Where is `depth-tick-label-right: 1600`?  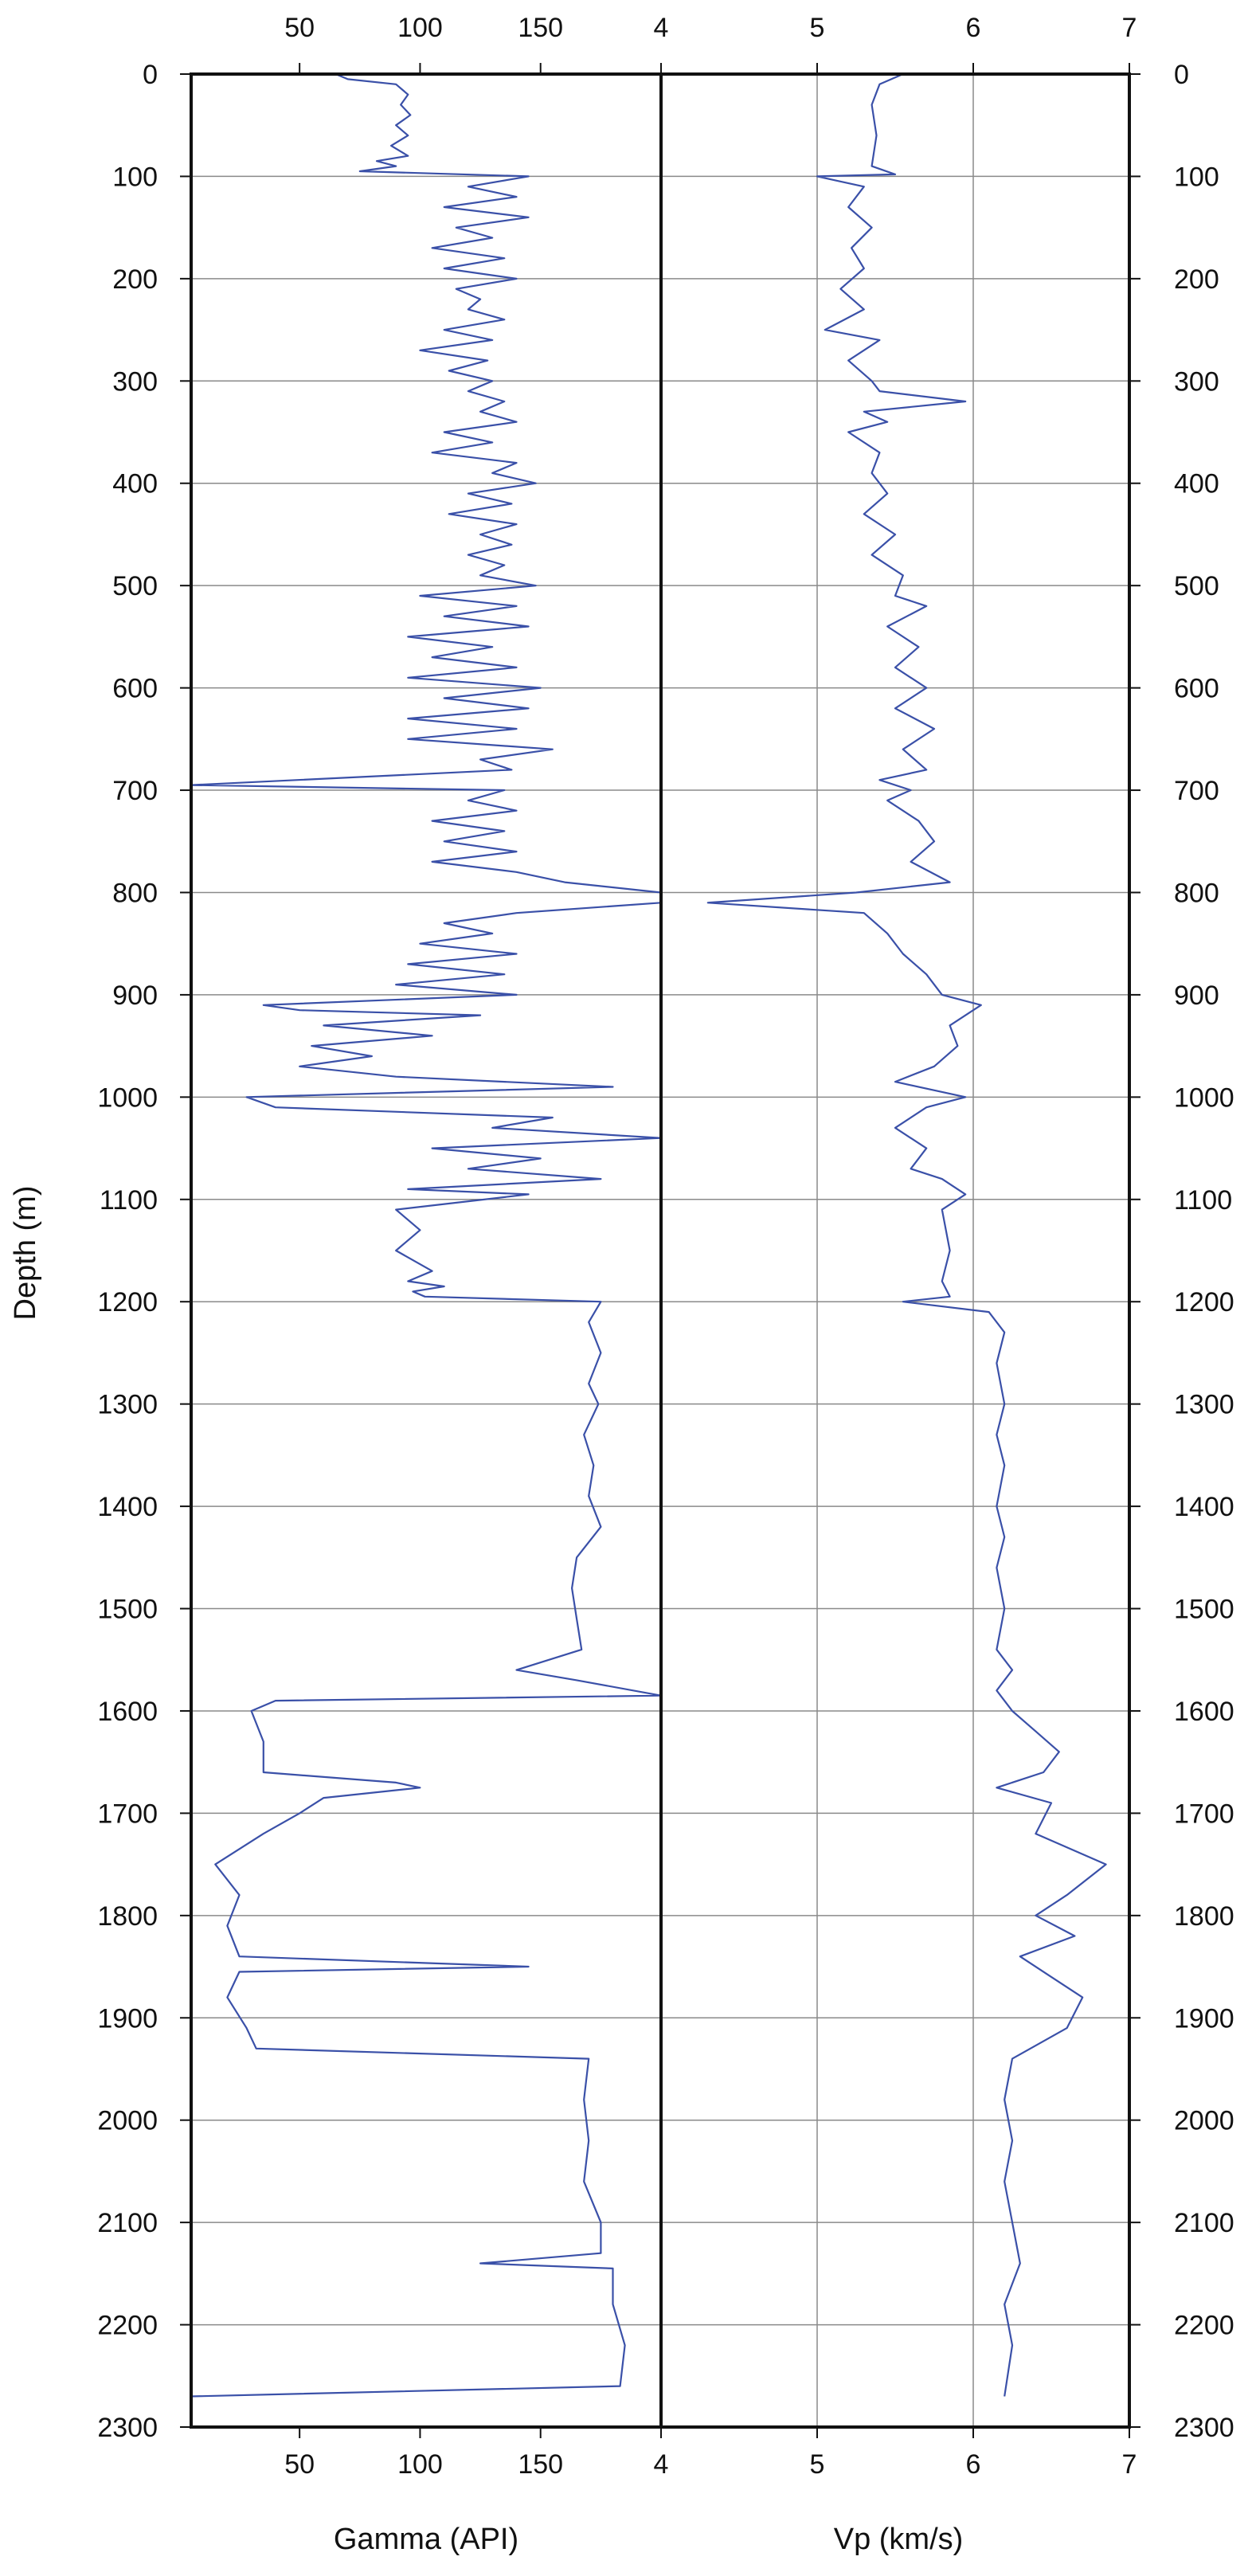
depth-tick-label-right: 1600 is located at coordinates (1204, 1712).